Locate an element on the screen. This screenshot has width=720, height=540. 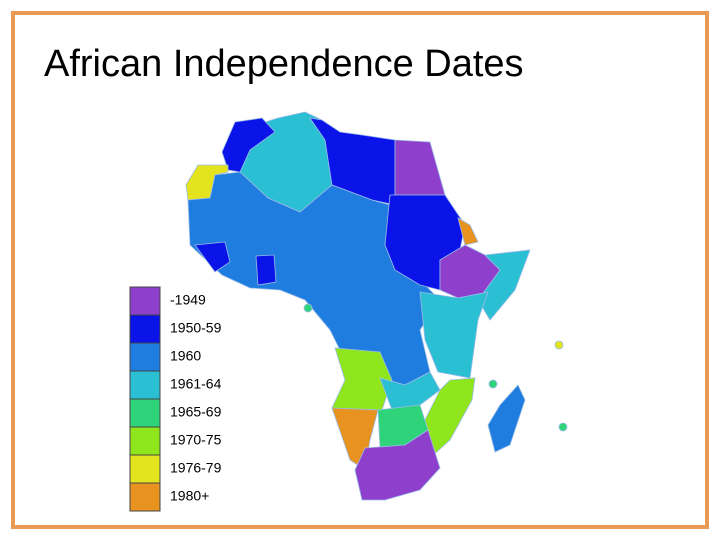
legend-label: 1961-64 is located at coordinates (196, 384).